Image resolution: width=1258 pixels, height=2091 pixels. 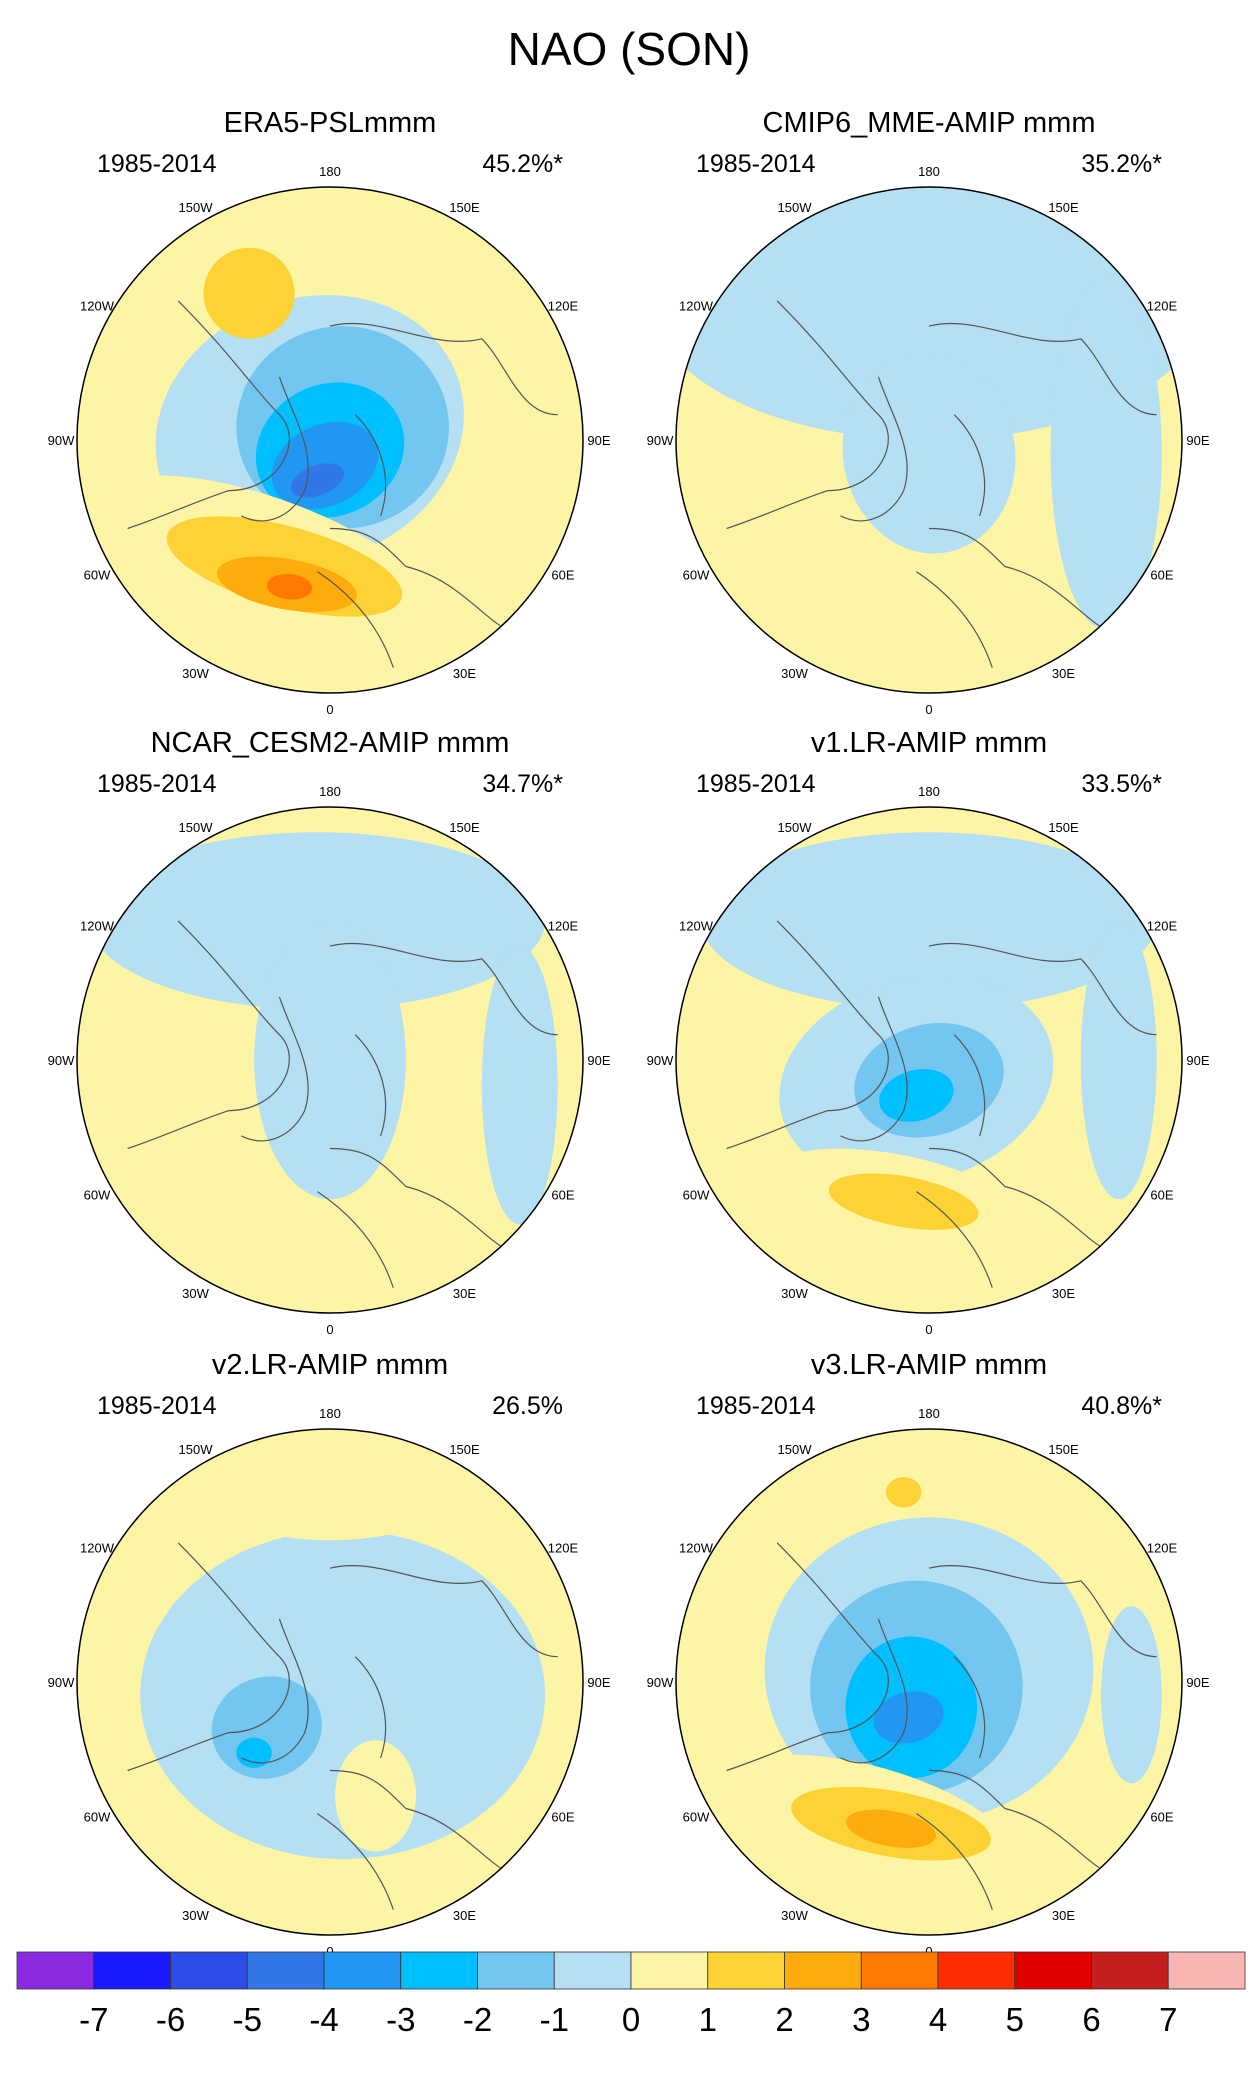 What do you see at coordinates (708, 2019) in the screenshot?
I see `colorbar-tick-label: 1` at bounding box center [708, 2019].